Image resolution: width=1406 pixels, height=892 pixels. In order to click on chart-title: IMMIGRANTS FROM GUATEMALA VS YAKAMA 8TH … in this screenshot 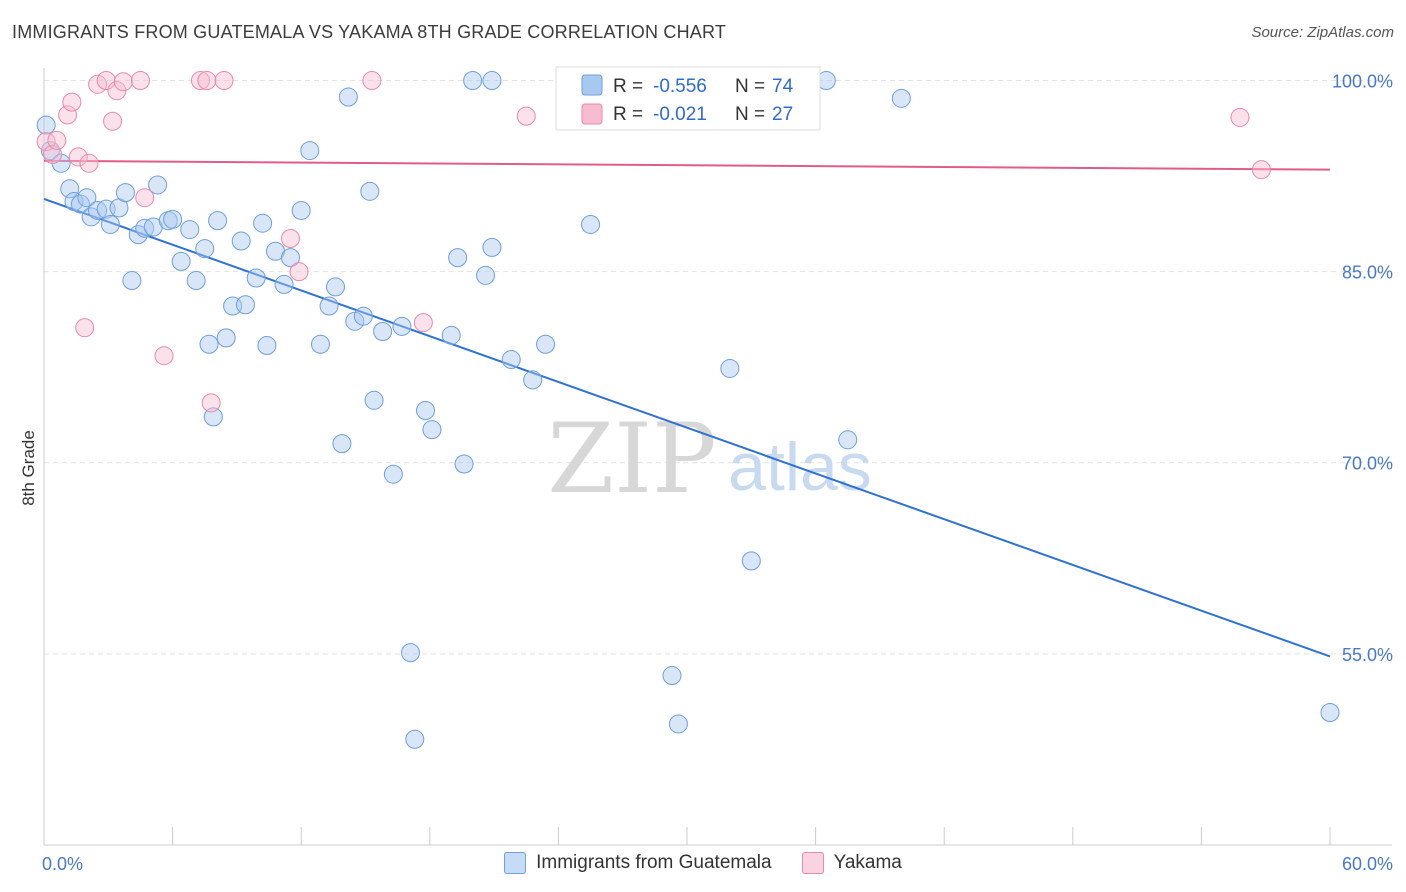, I will do `click(369, 32)`.